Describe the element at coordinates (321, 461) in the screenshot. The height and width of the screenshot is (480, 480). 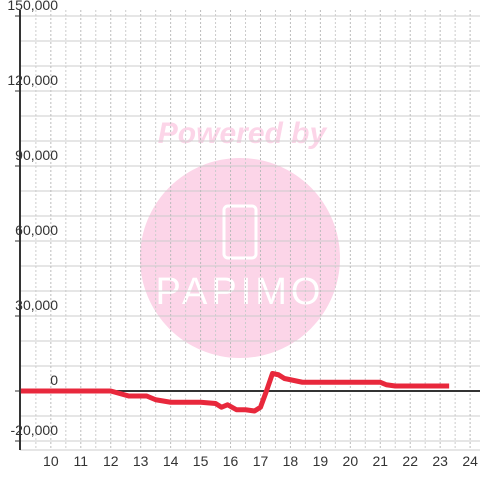
I see `x-tick-label: 19` at that location.